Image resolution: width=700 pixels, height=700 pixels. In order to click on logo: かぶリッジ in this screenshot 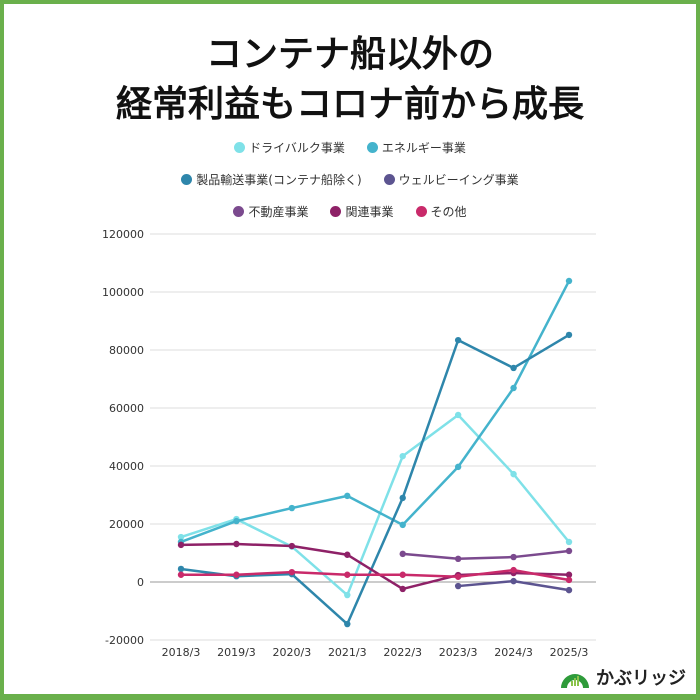, I will do `click(622, 677)`.